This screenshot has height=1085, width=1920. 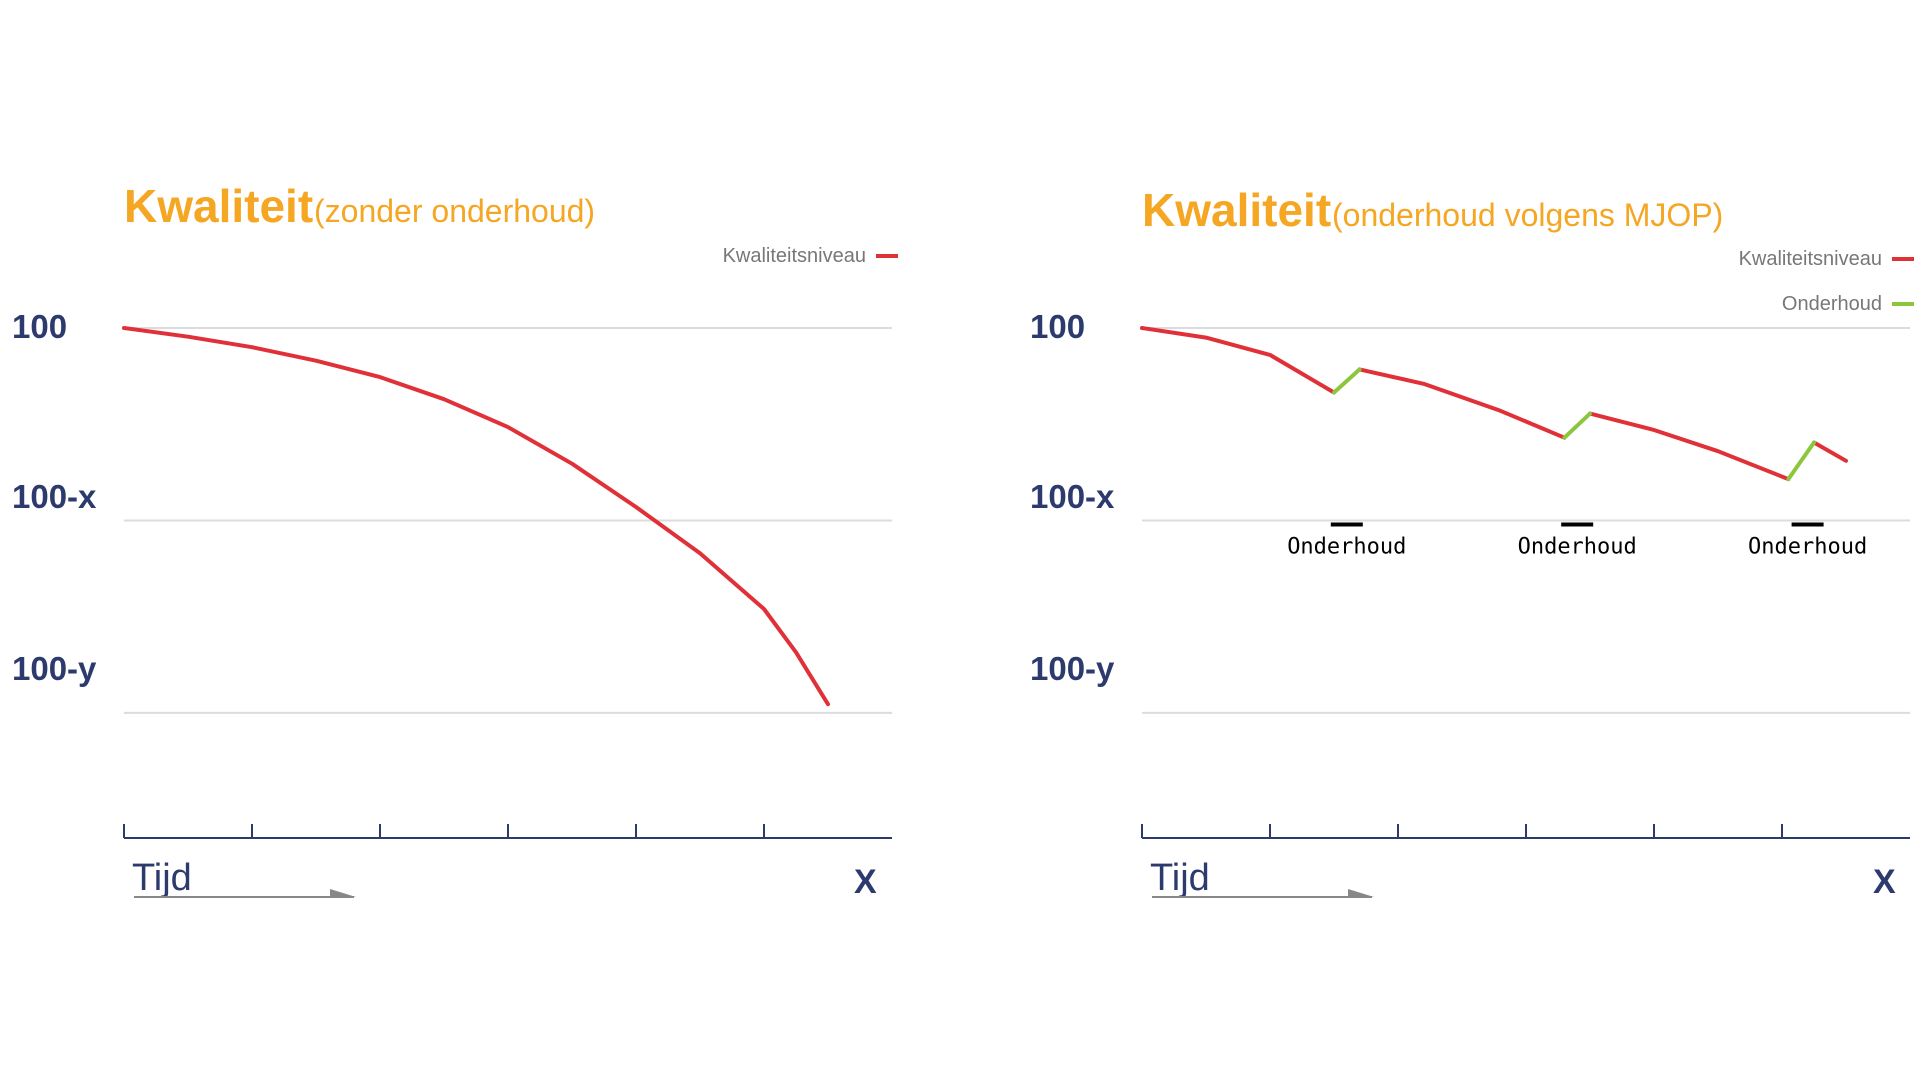 What do you see at coordinates (454, 211) in the screenshot?
I see `chart-subtitle: (zonder onderhoud)` at bounding box center [454, 211].